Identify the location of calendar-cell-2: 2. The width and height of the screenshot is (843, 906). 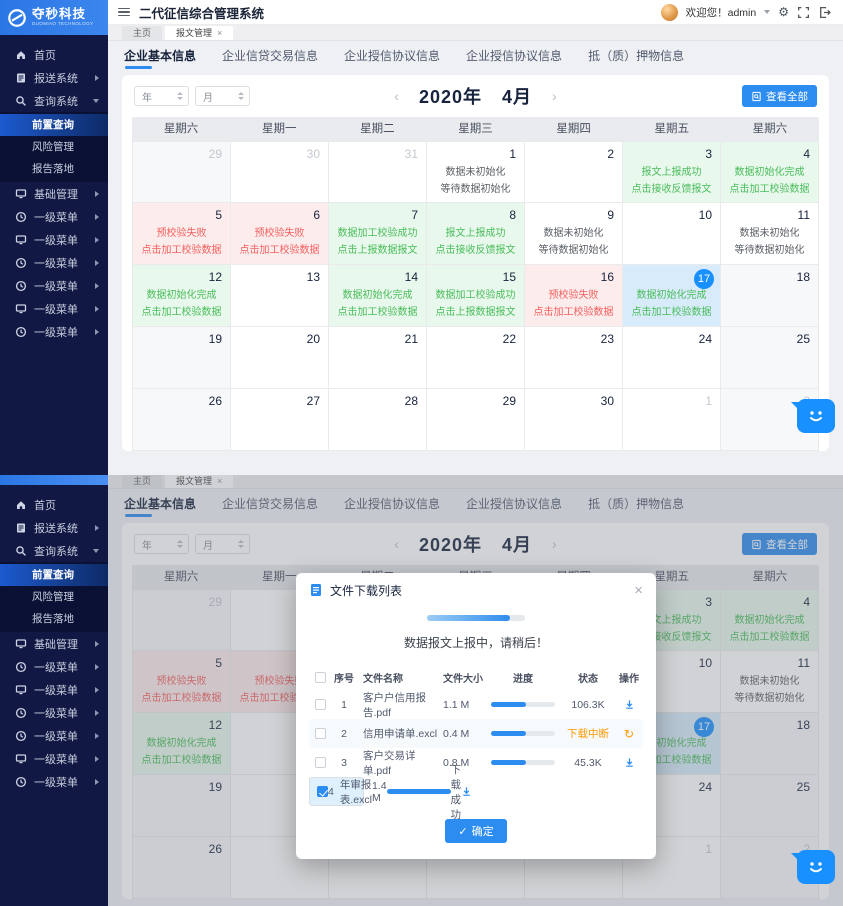
(574, 172).